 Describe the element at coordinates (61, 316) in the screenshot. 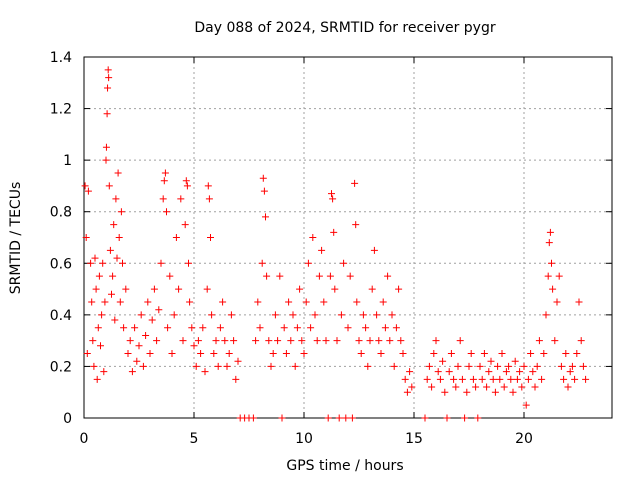

I see `y-tick-label: 0.4` at that location.